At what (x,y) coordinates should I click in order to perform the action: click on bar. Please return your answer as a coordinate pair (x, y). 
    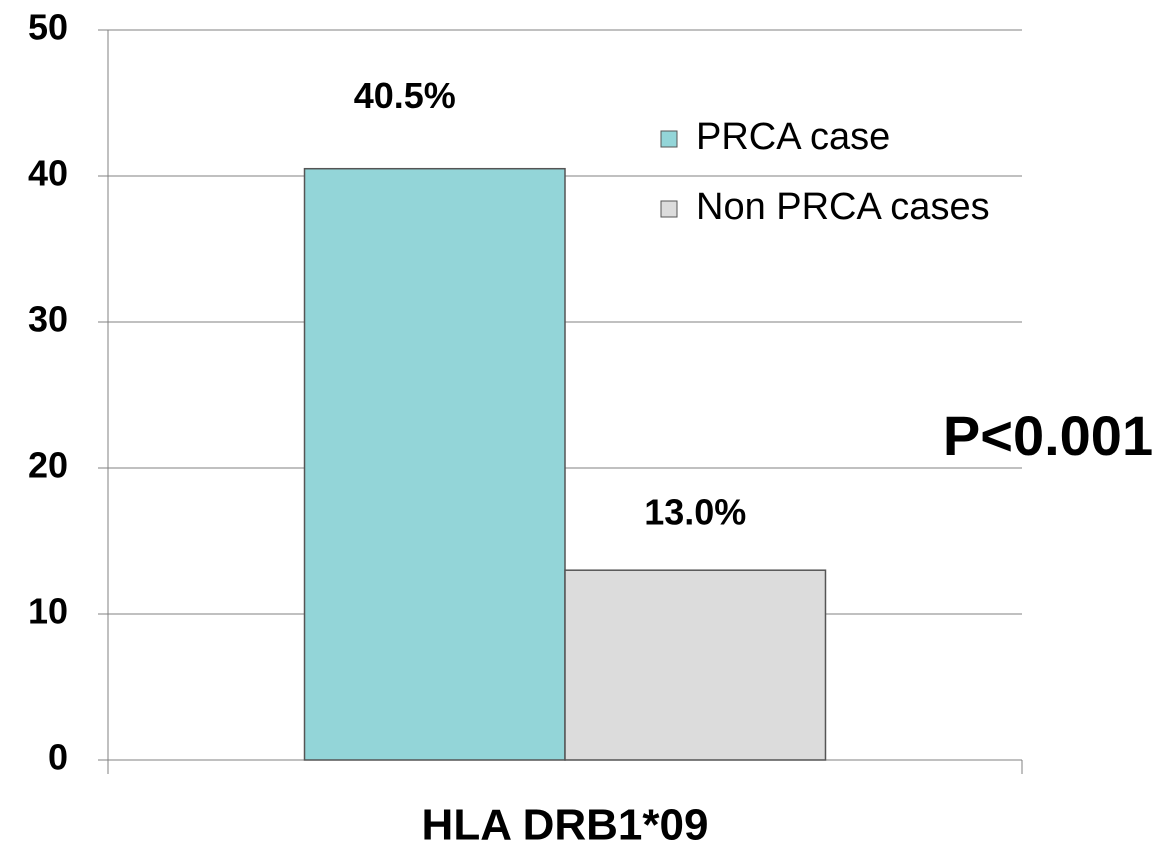
    Looking at the image, I should click on (695, 665).